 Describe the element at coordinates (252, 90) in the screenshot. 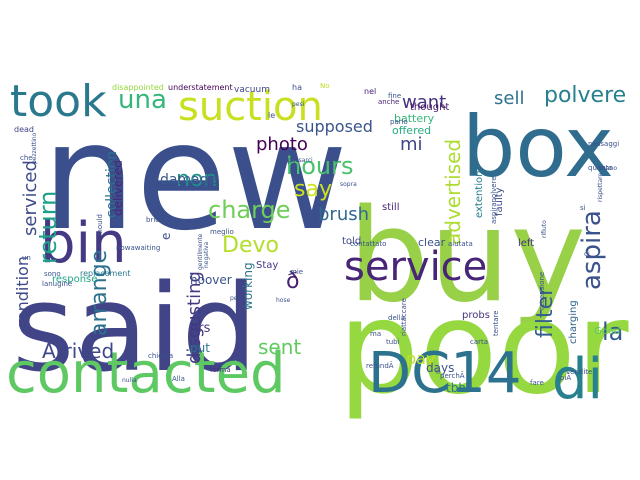

I see `word-64: vacuum` at that location.